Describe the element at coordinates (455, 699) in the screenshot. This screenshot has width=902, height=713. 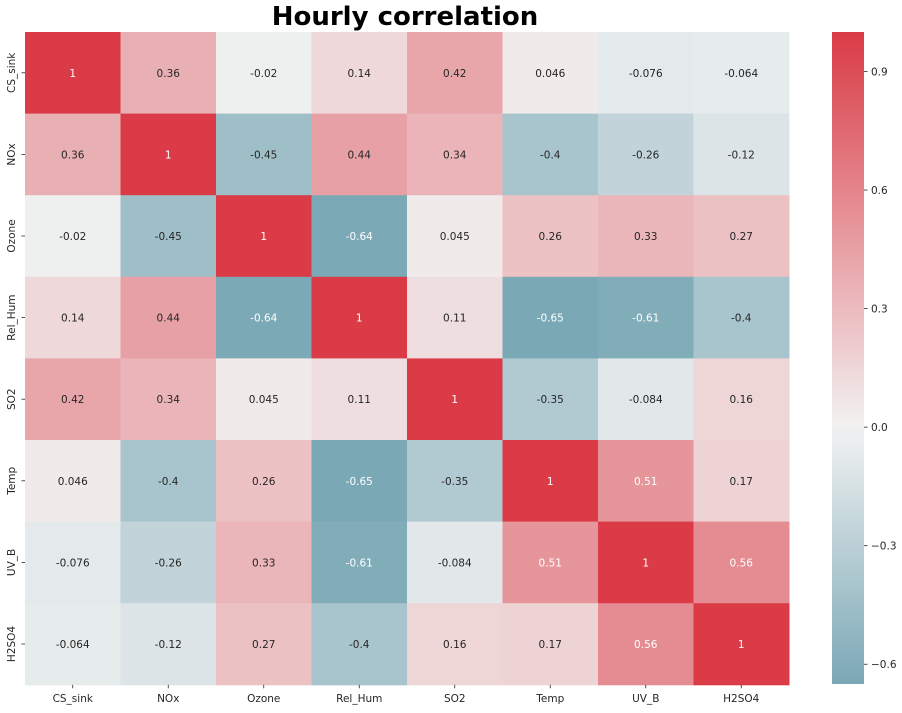
I see `x-tick-label: SO2` at that location.